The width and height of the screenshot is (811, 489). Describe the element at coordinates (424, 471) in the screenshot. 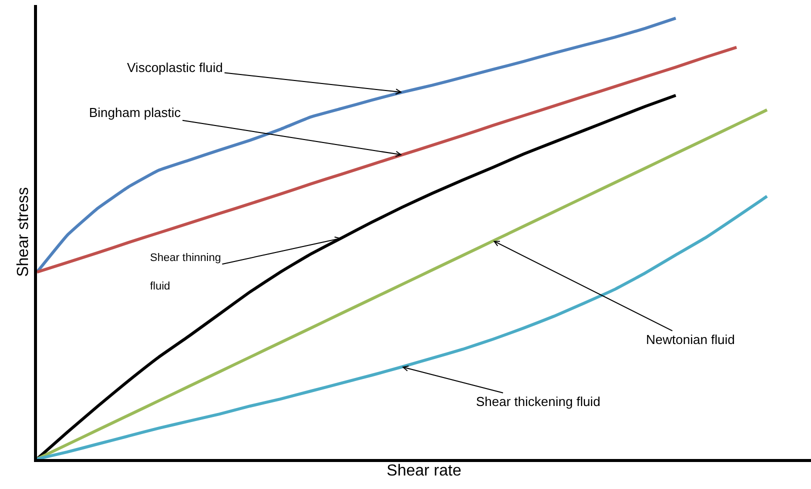

I see `x-axis-title: Shear rate` at that location.